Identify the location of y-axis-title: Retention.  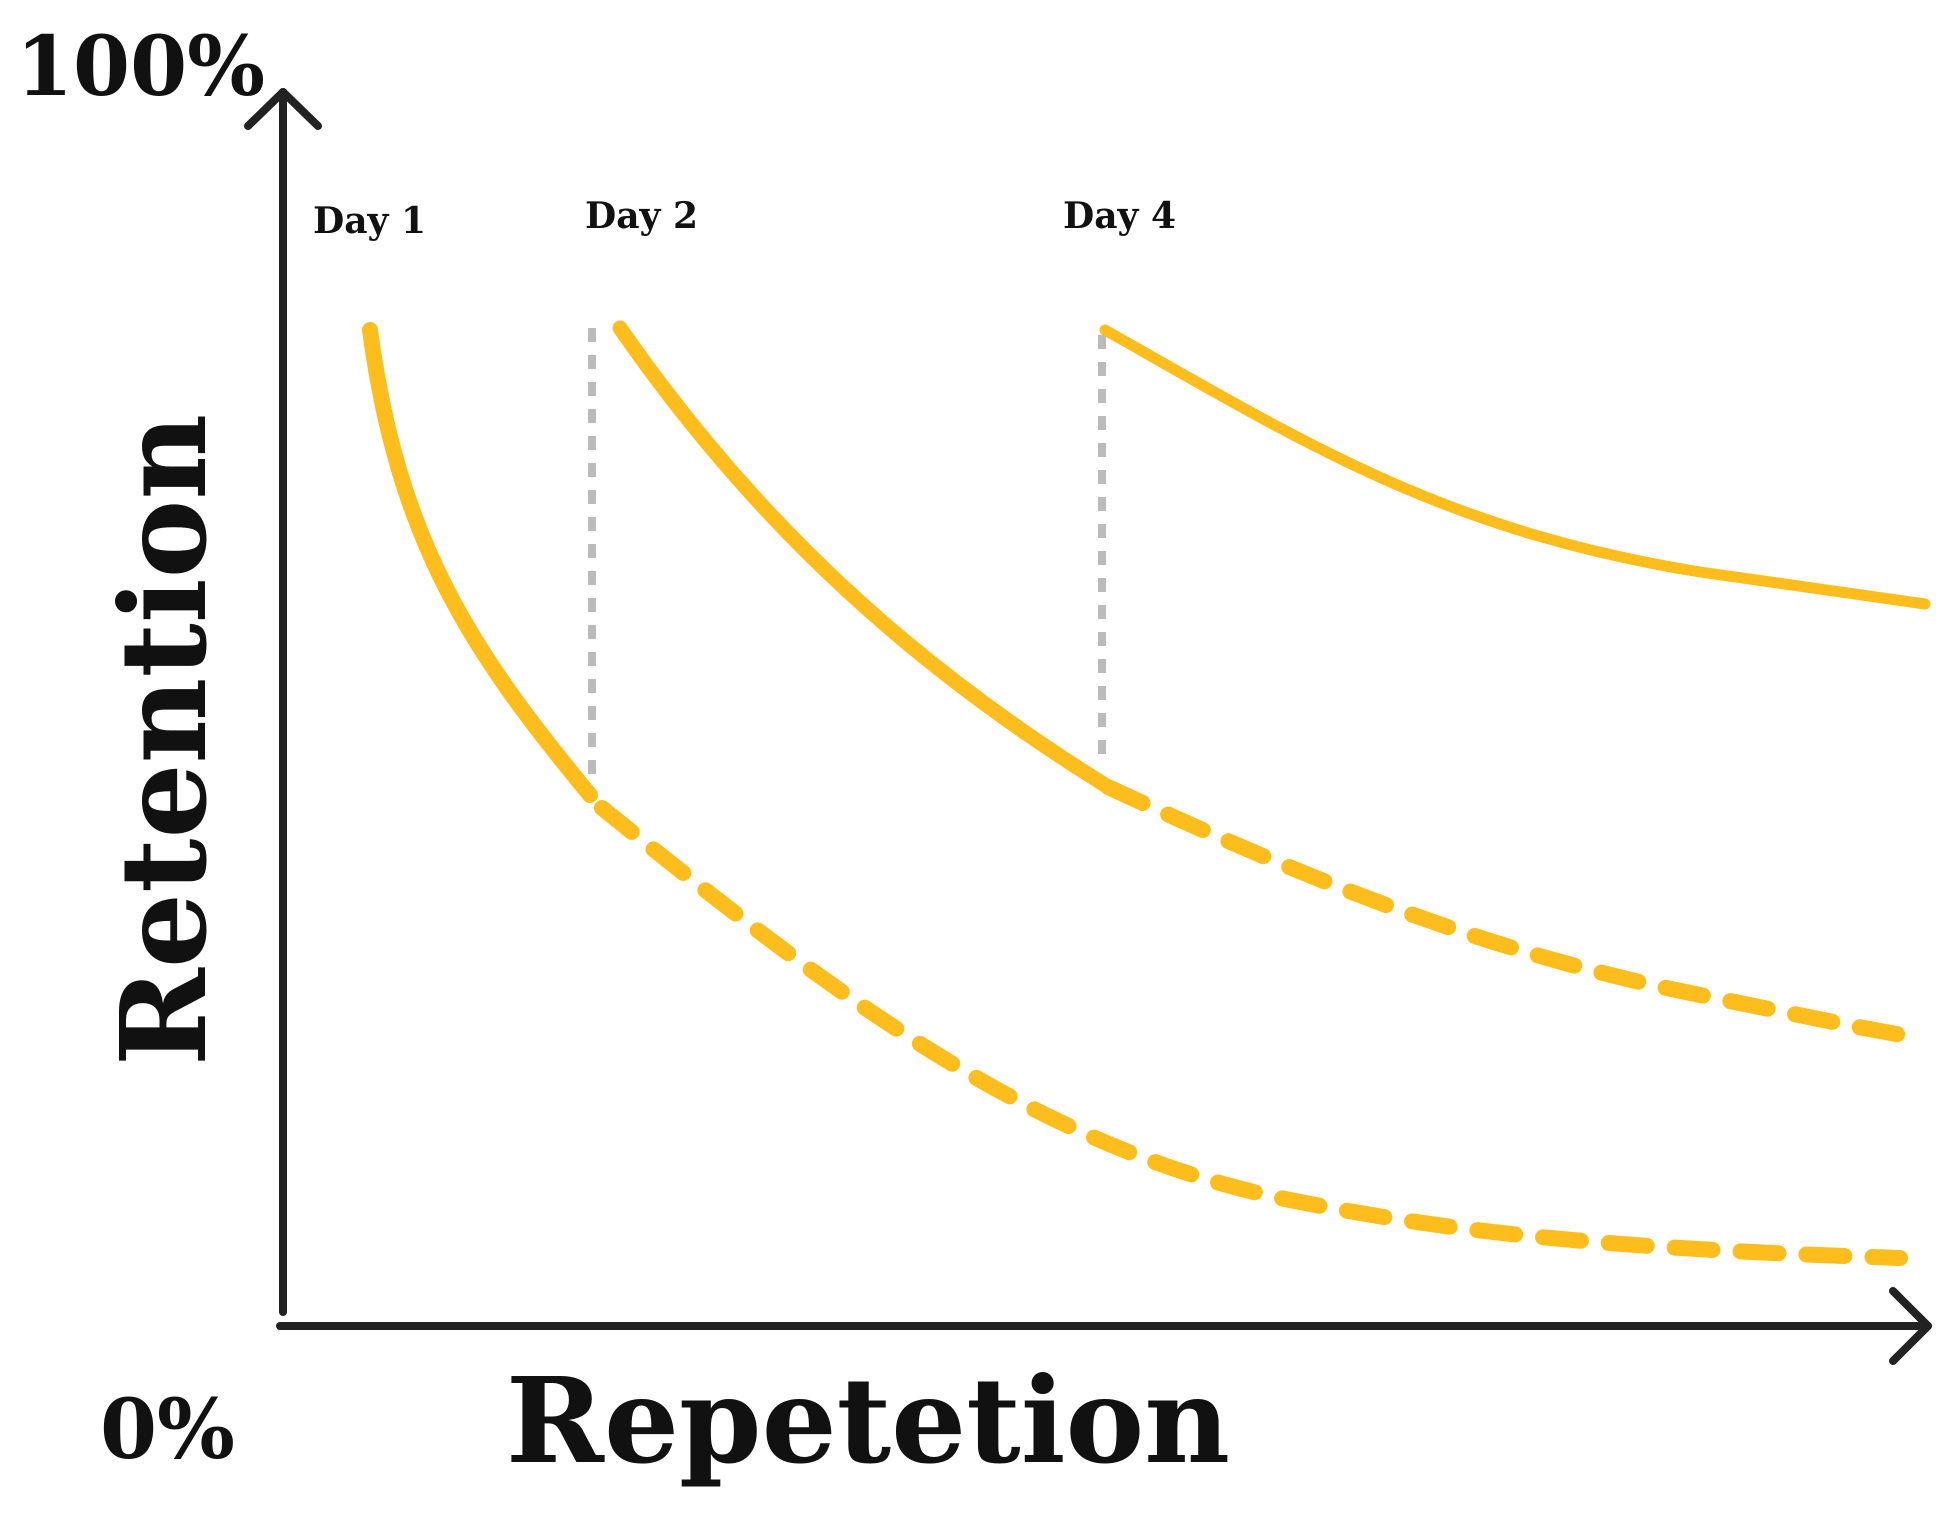
(163, 740).